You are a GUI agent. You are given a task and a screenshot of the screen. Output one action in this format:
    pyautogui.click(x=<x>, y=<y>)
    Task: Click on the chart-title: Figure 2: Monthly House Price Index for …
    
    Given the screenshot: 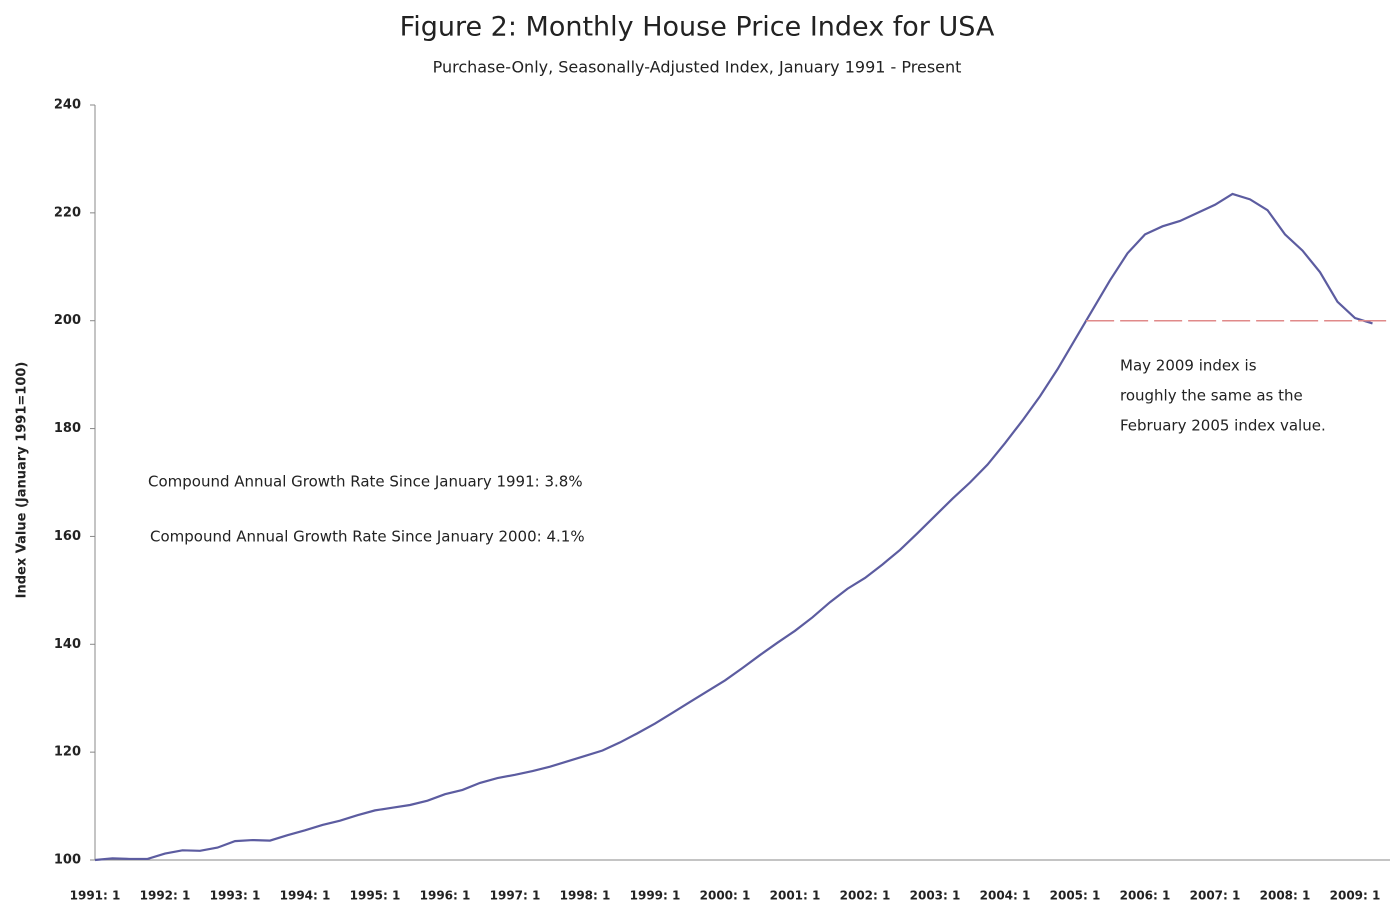 What is the action you would take?
    pyautogui.click(x=697, y=27)
    